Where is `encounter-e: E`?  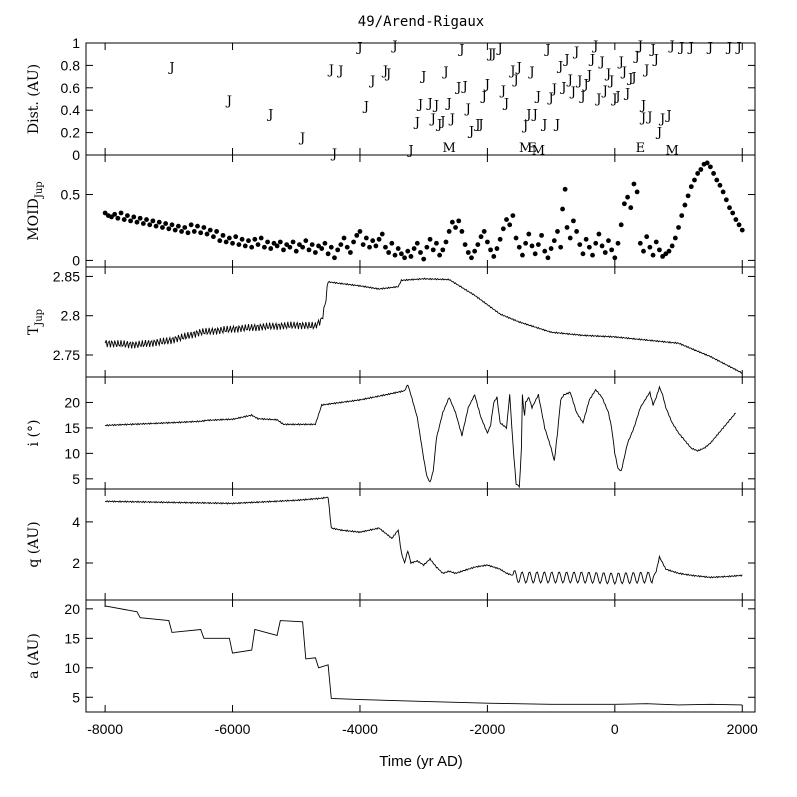 encounter-e: E is located at coordinates (641, 148).